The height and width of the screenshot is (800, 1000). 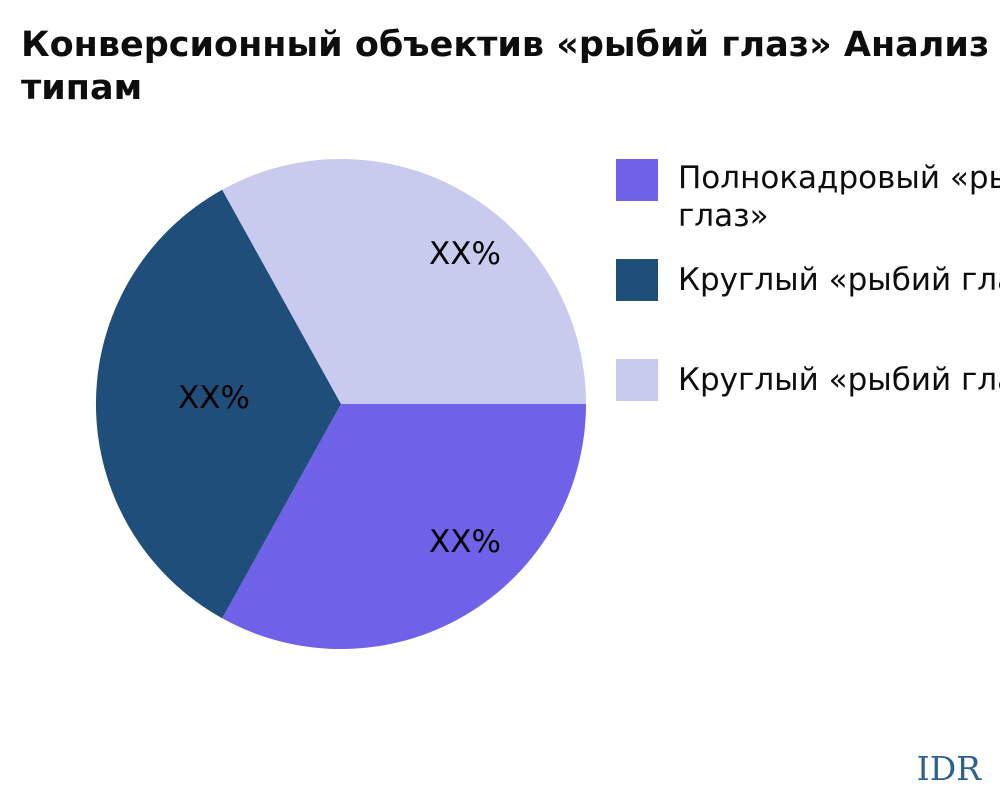 I want to click on legend-label: Полнокадровый «рыбий глаз», so click(x=839, y=197).